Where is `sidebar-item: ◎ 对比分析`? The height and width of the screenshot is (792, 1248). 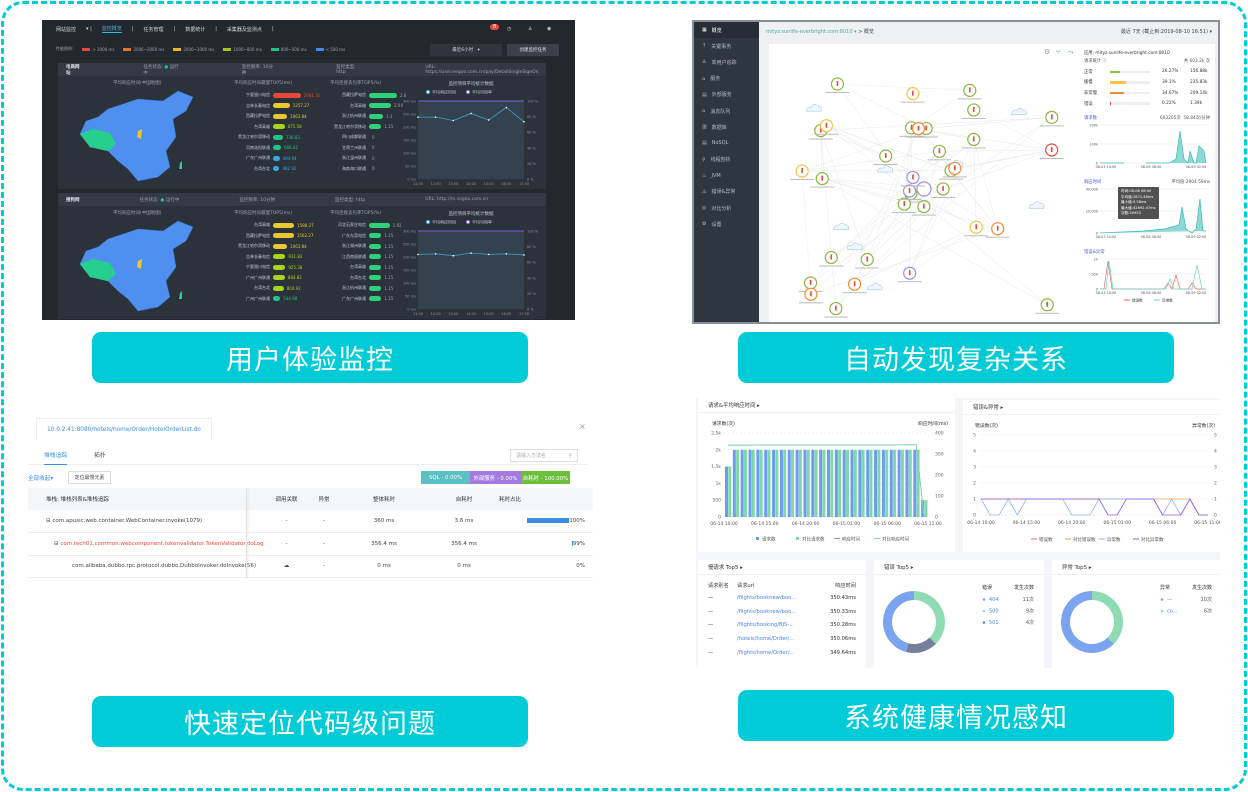 sidebar-item: ◎ 对比分析 is located at coordinates (726, 208).